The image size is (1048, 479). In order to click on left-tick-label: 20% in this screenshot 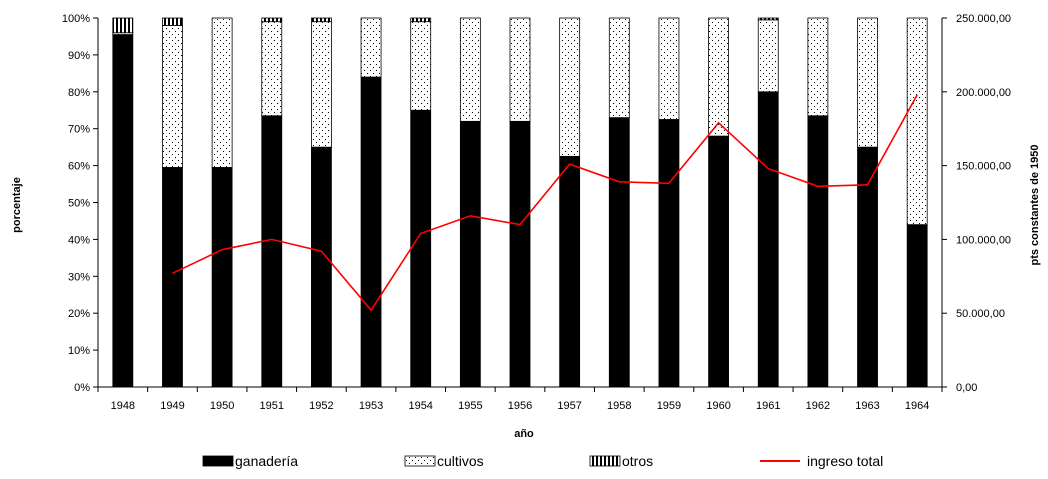, I will do `click(79, 314)`.